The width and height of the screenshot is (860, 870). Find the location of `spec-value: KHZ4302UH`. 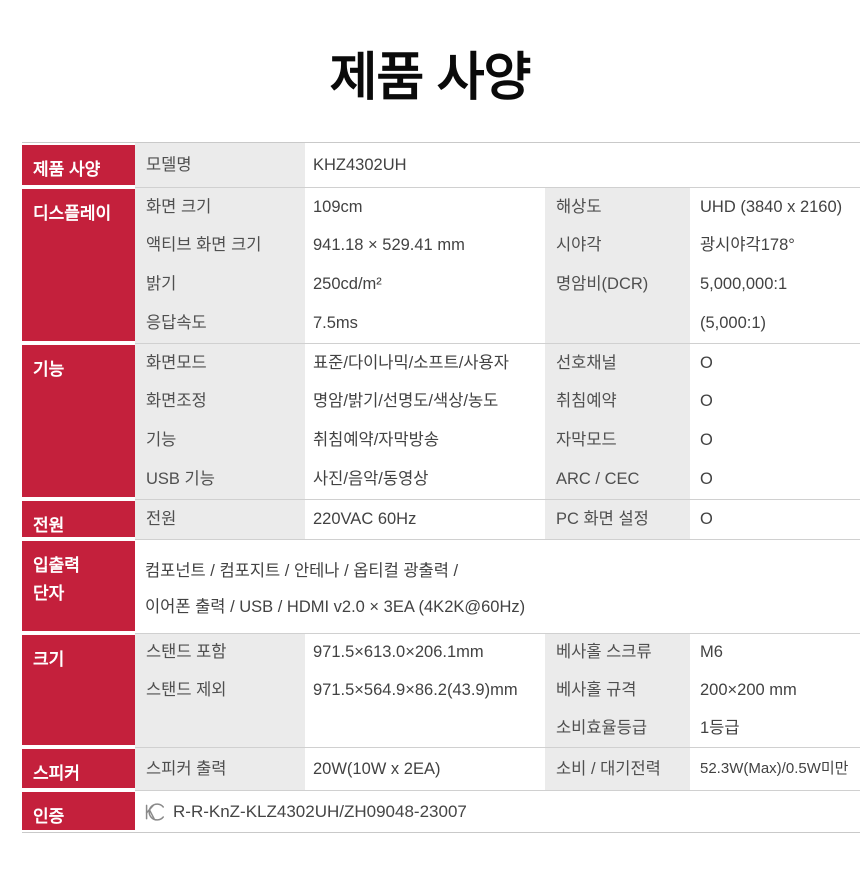

spec-value: KHZ4302UH is located at coordinates (360, 164).